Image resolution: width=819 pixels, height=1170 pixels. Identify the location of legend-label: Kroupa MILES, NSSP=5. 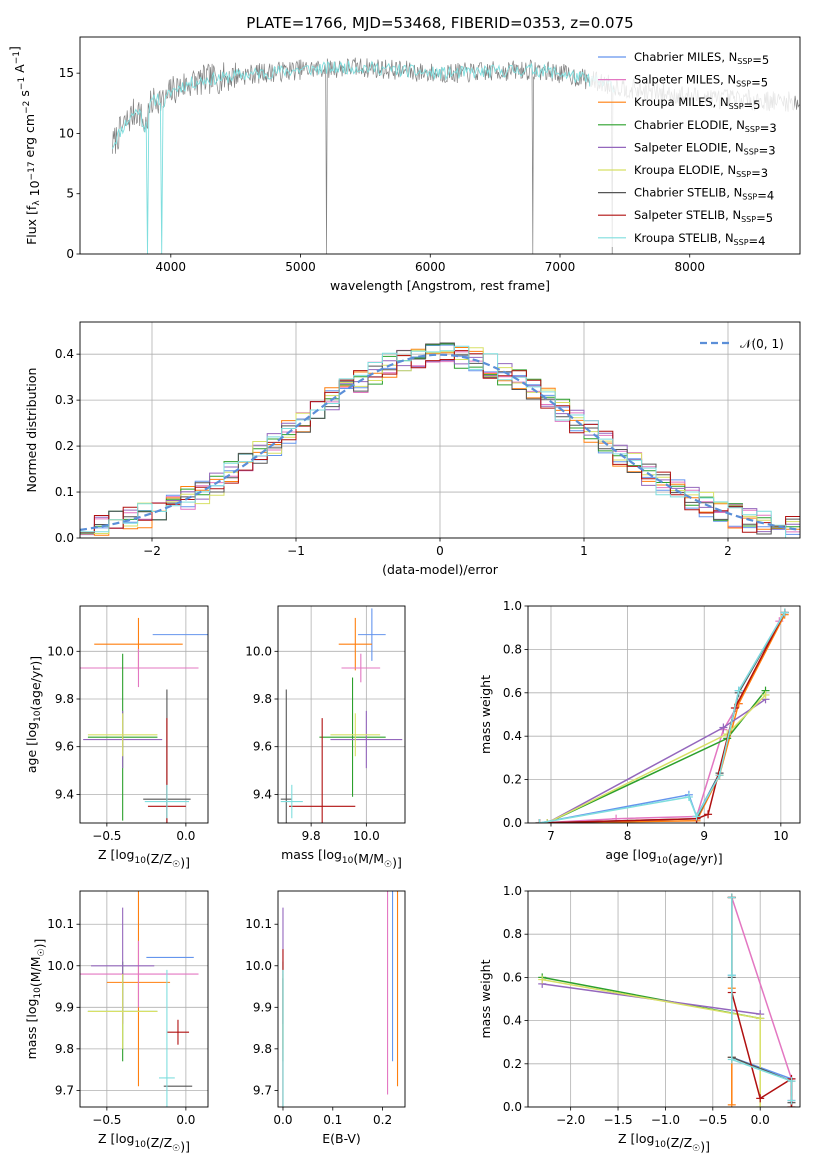
(697, 103).